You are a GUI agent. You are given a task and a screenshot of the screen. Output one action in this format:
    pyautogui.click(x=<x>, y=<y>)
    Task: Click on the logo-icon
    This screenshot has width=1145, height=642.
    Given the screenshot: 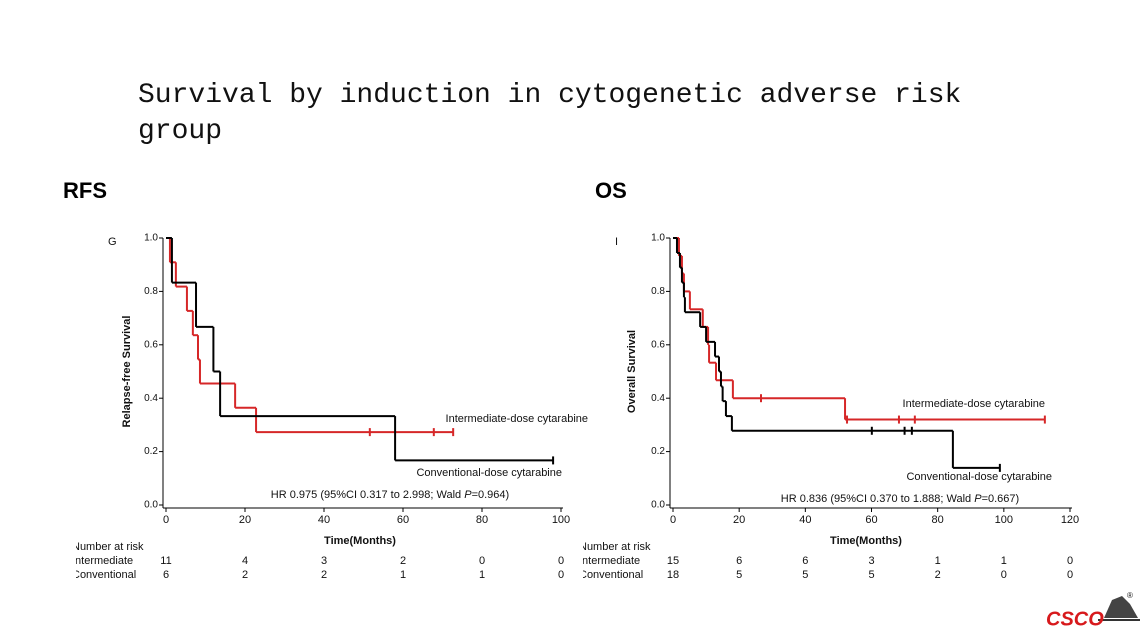 What is the action you would take?
    pyautogui.click(x=1121, y=607)
    